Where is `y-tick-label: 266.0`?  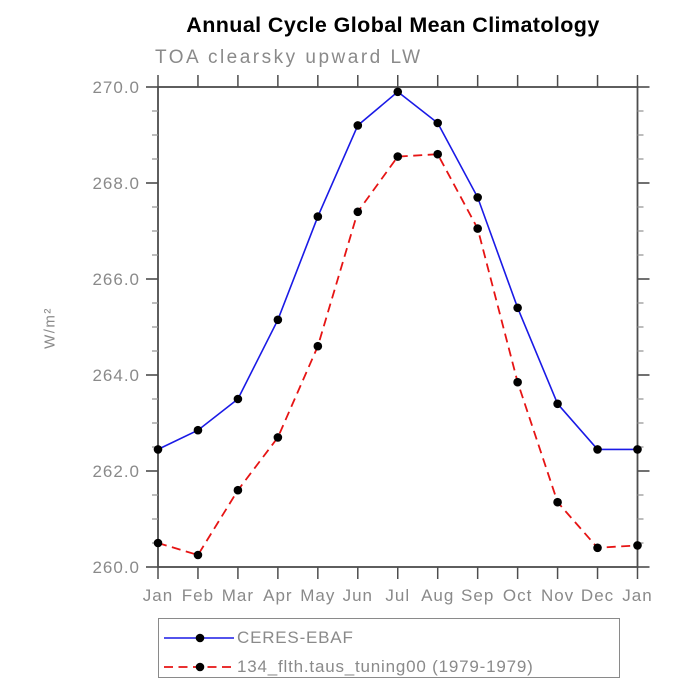 y-tick-label: 266.0 is located at coordinates (116, 279).